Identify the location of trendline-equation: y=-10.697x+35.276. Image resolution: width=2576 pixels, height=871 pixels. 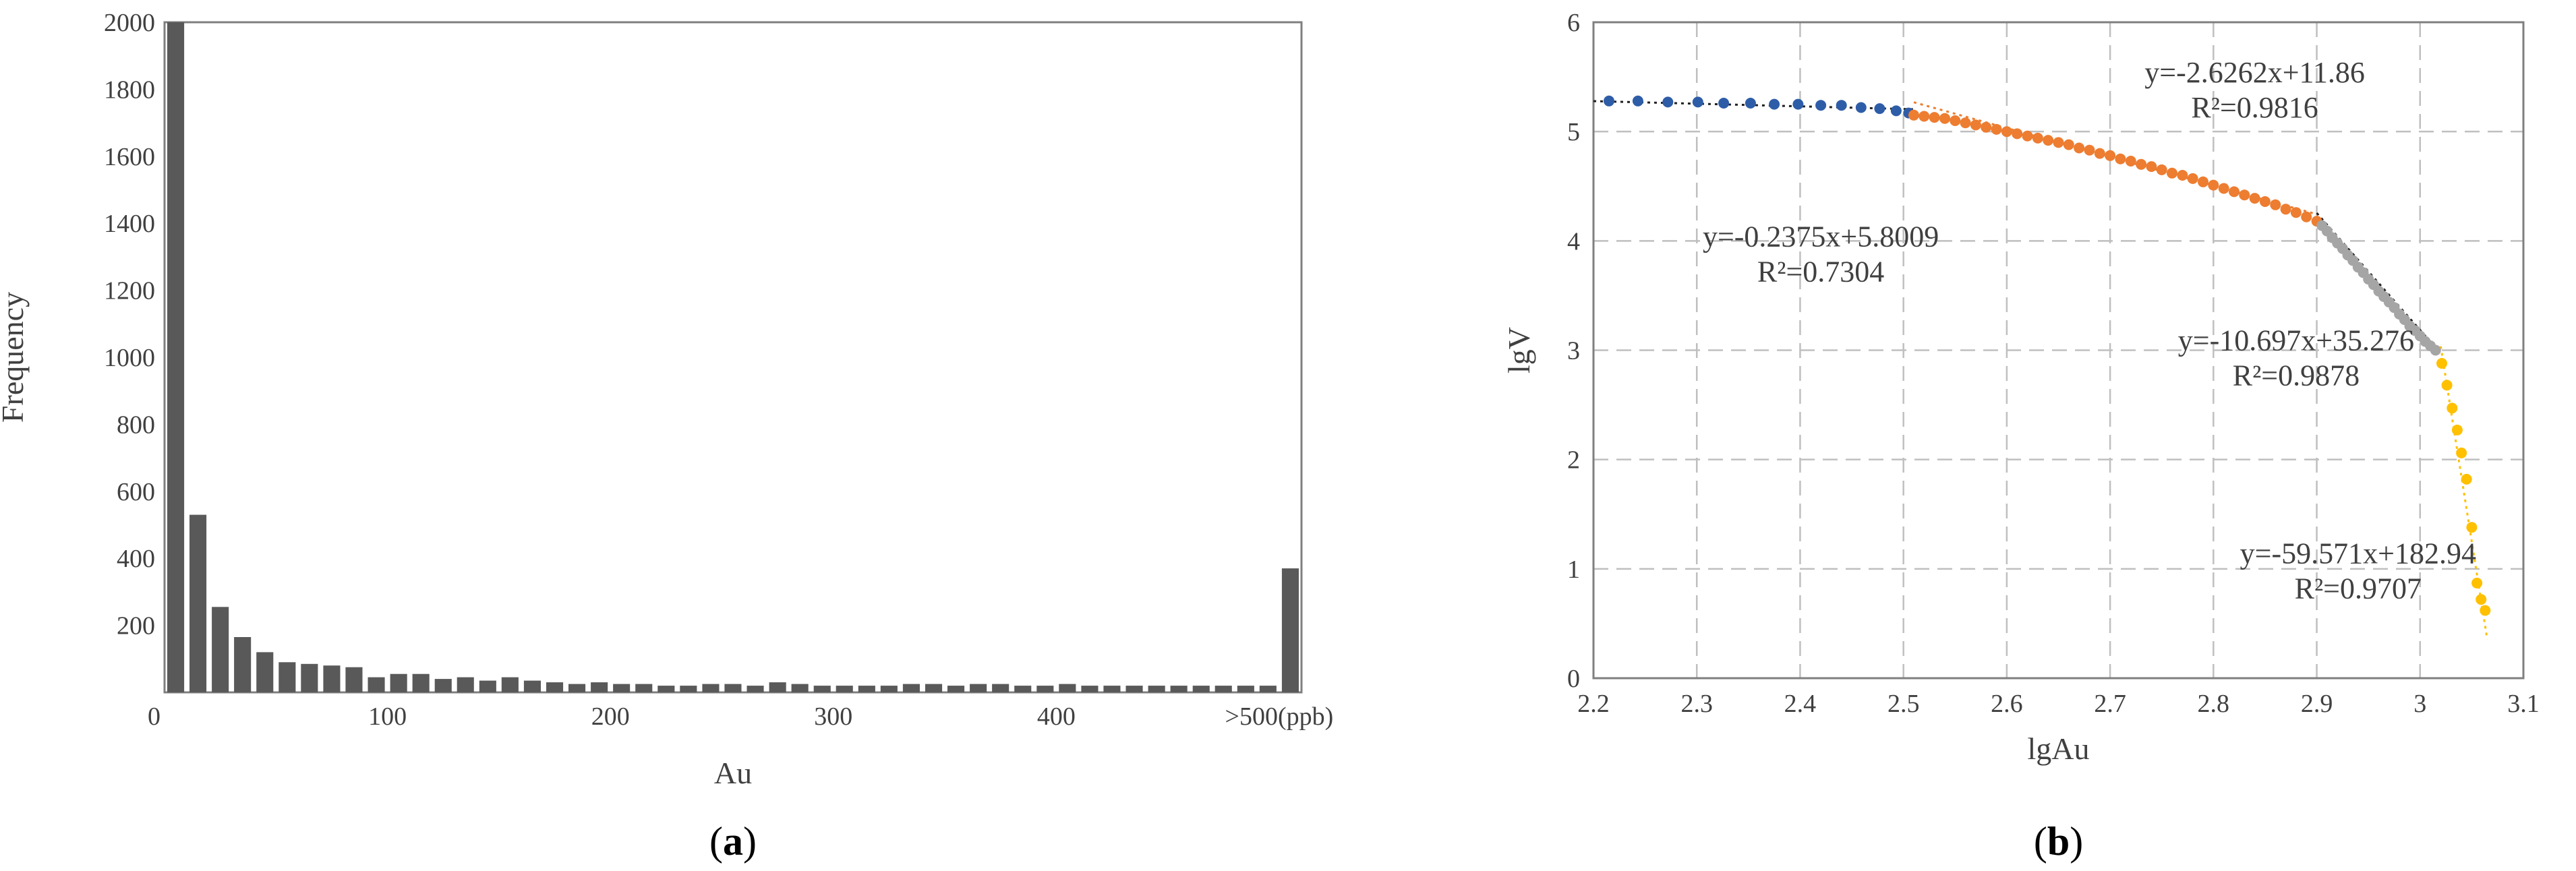
(2296, 340).